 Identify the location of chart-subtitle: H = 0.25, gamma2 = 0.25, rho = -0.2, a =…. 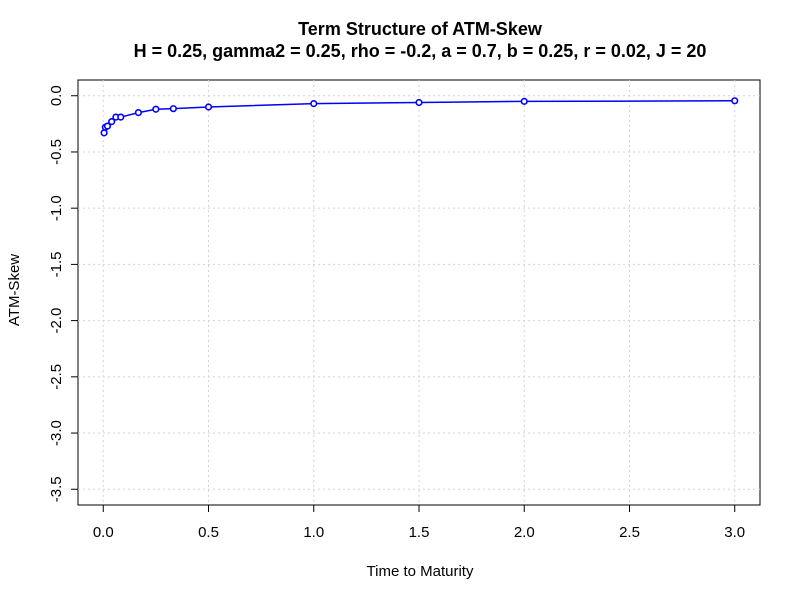
(420, 51).